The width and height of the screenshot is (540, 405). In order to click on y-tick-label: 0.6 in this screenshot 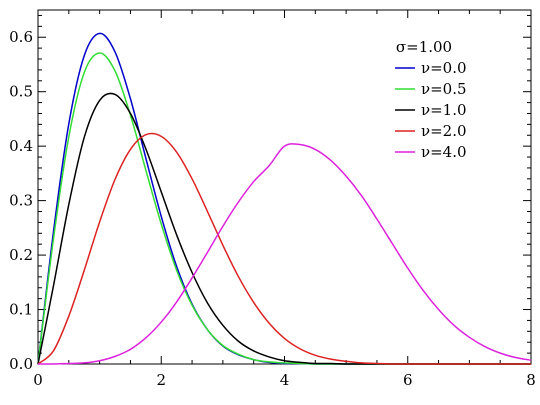, I will do `click(21, 37)`.